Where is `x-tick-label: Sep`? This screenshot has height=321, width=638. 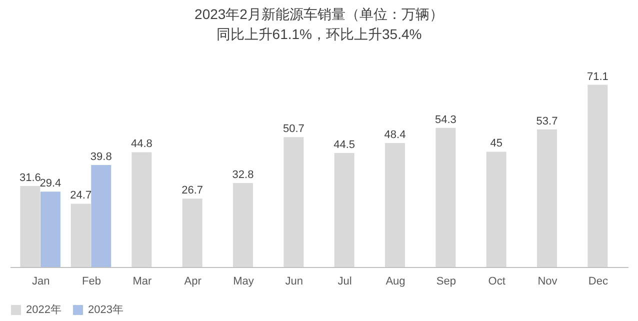 x-tick-label: Sep is located at coordinates (446, 282).